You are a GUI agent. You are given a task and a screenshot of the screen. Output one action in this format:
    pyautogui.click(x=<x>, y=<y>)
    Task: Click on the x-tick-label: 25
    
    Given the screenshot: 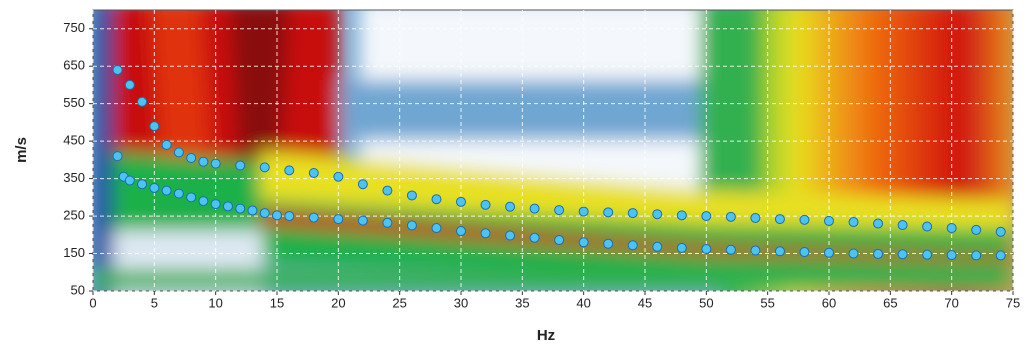 What is the action you would take?
    pyautogui.click(x=399, y=302)
    